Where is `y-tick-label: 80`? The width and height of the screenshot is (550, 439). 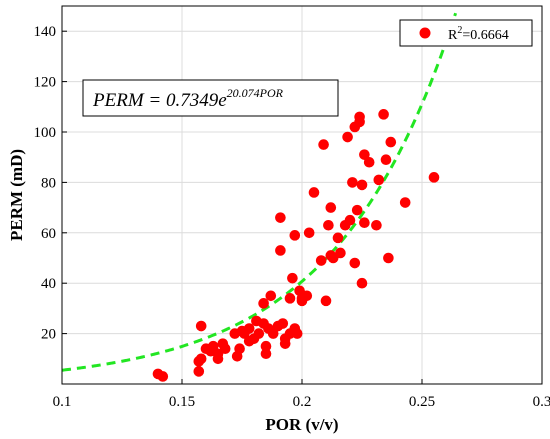
y-tick-label: 80 is located at coordinates (48, 183).